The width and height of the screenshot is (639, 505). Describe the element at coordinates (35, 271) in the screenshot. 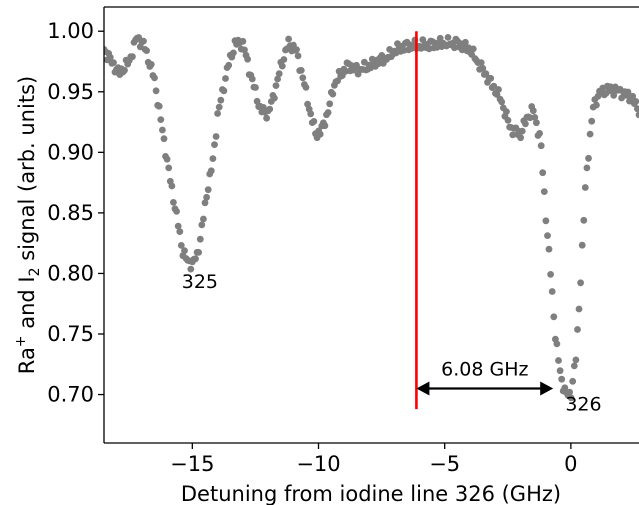

I see `y-axis-label-sub: 2` at that location.